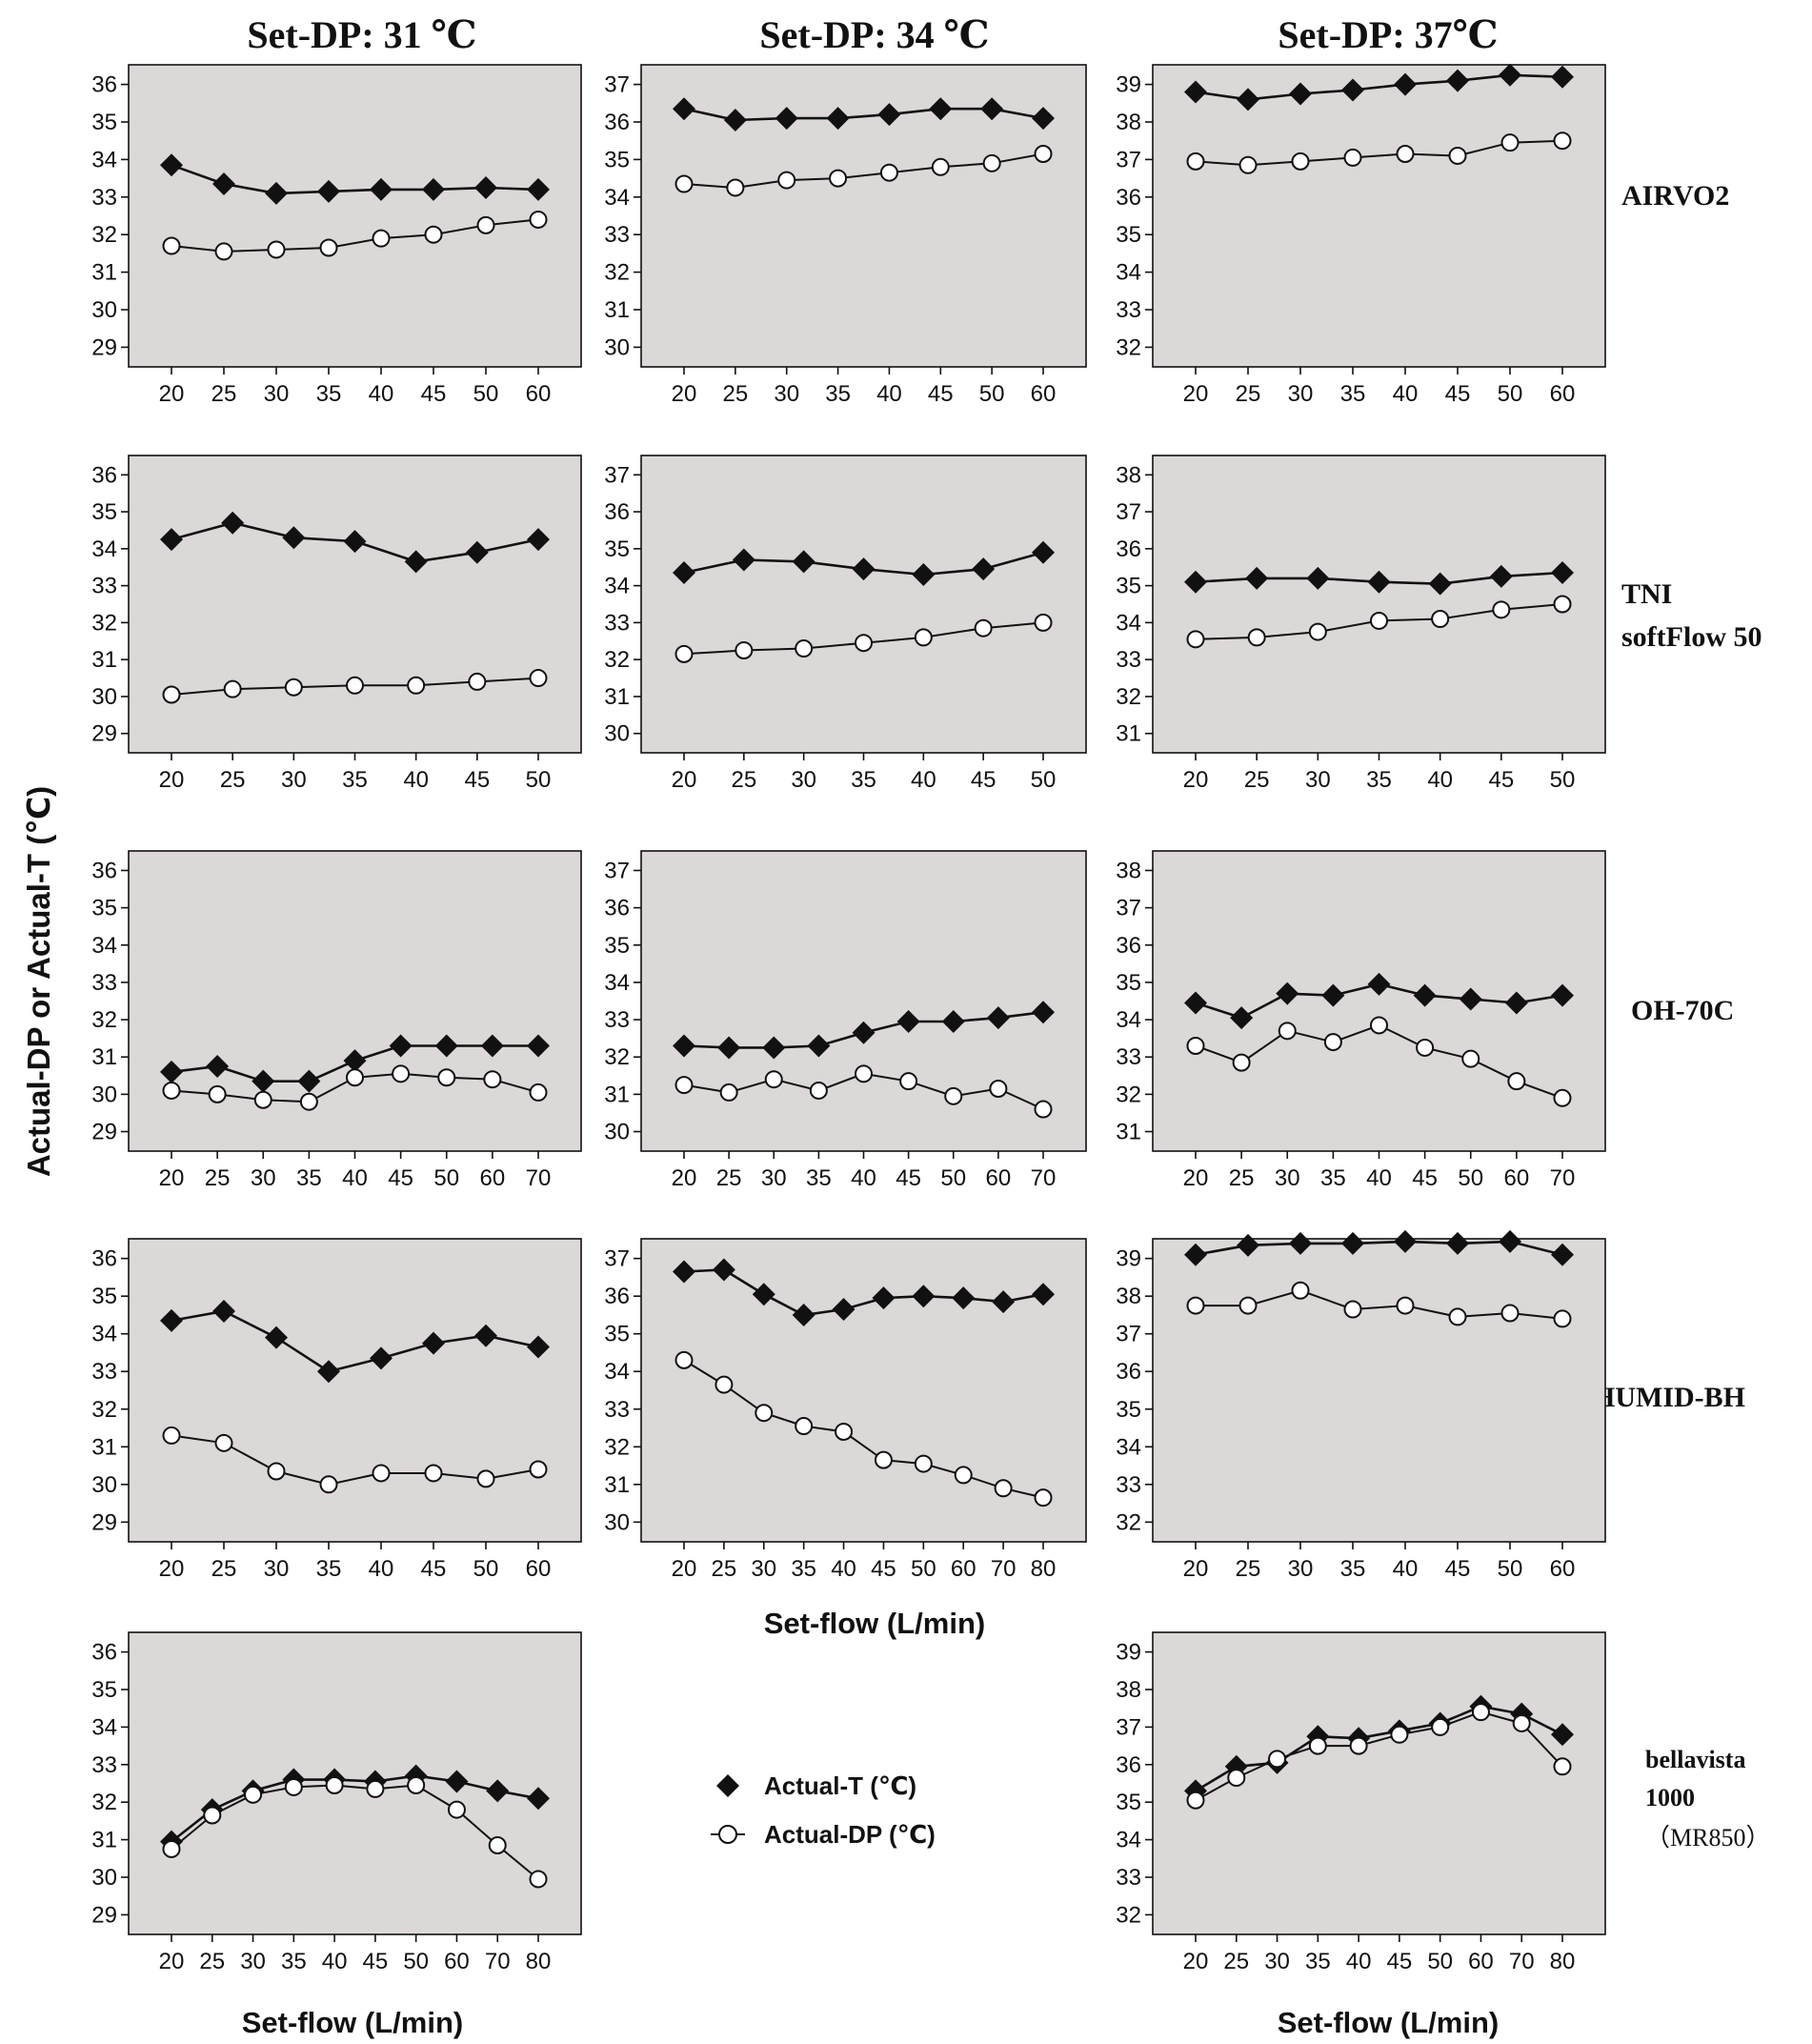 The image size is (1812, 2044). I want to click on x-tick-label: 35, so click(1353, 394).